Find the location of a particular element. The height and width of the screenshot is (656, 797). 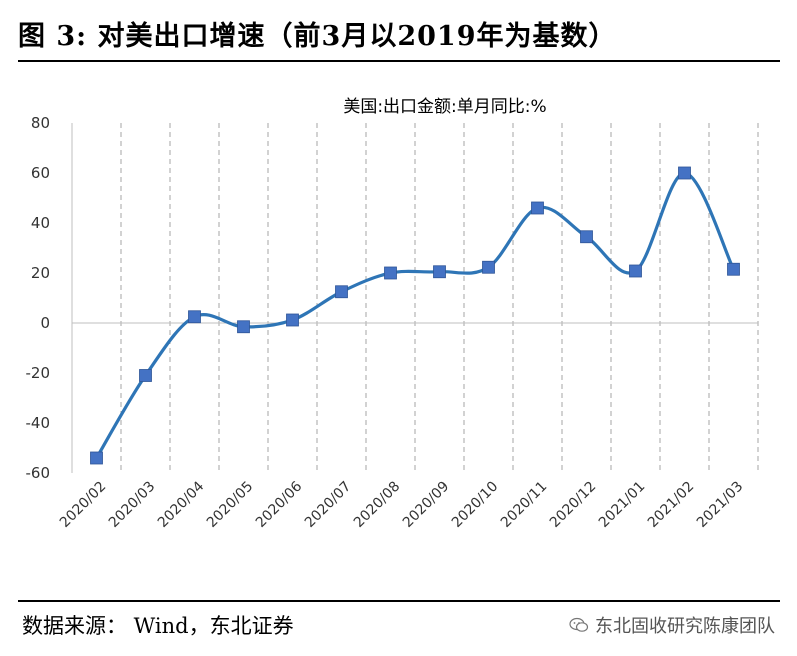

y-tick-label: 0 is located at coordinates (45, 323).